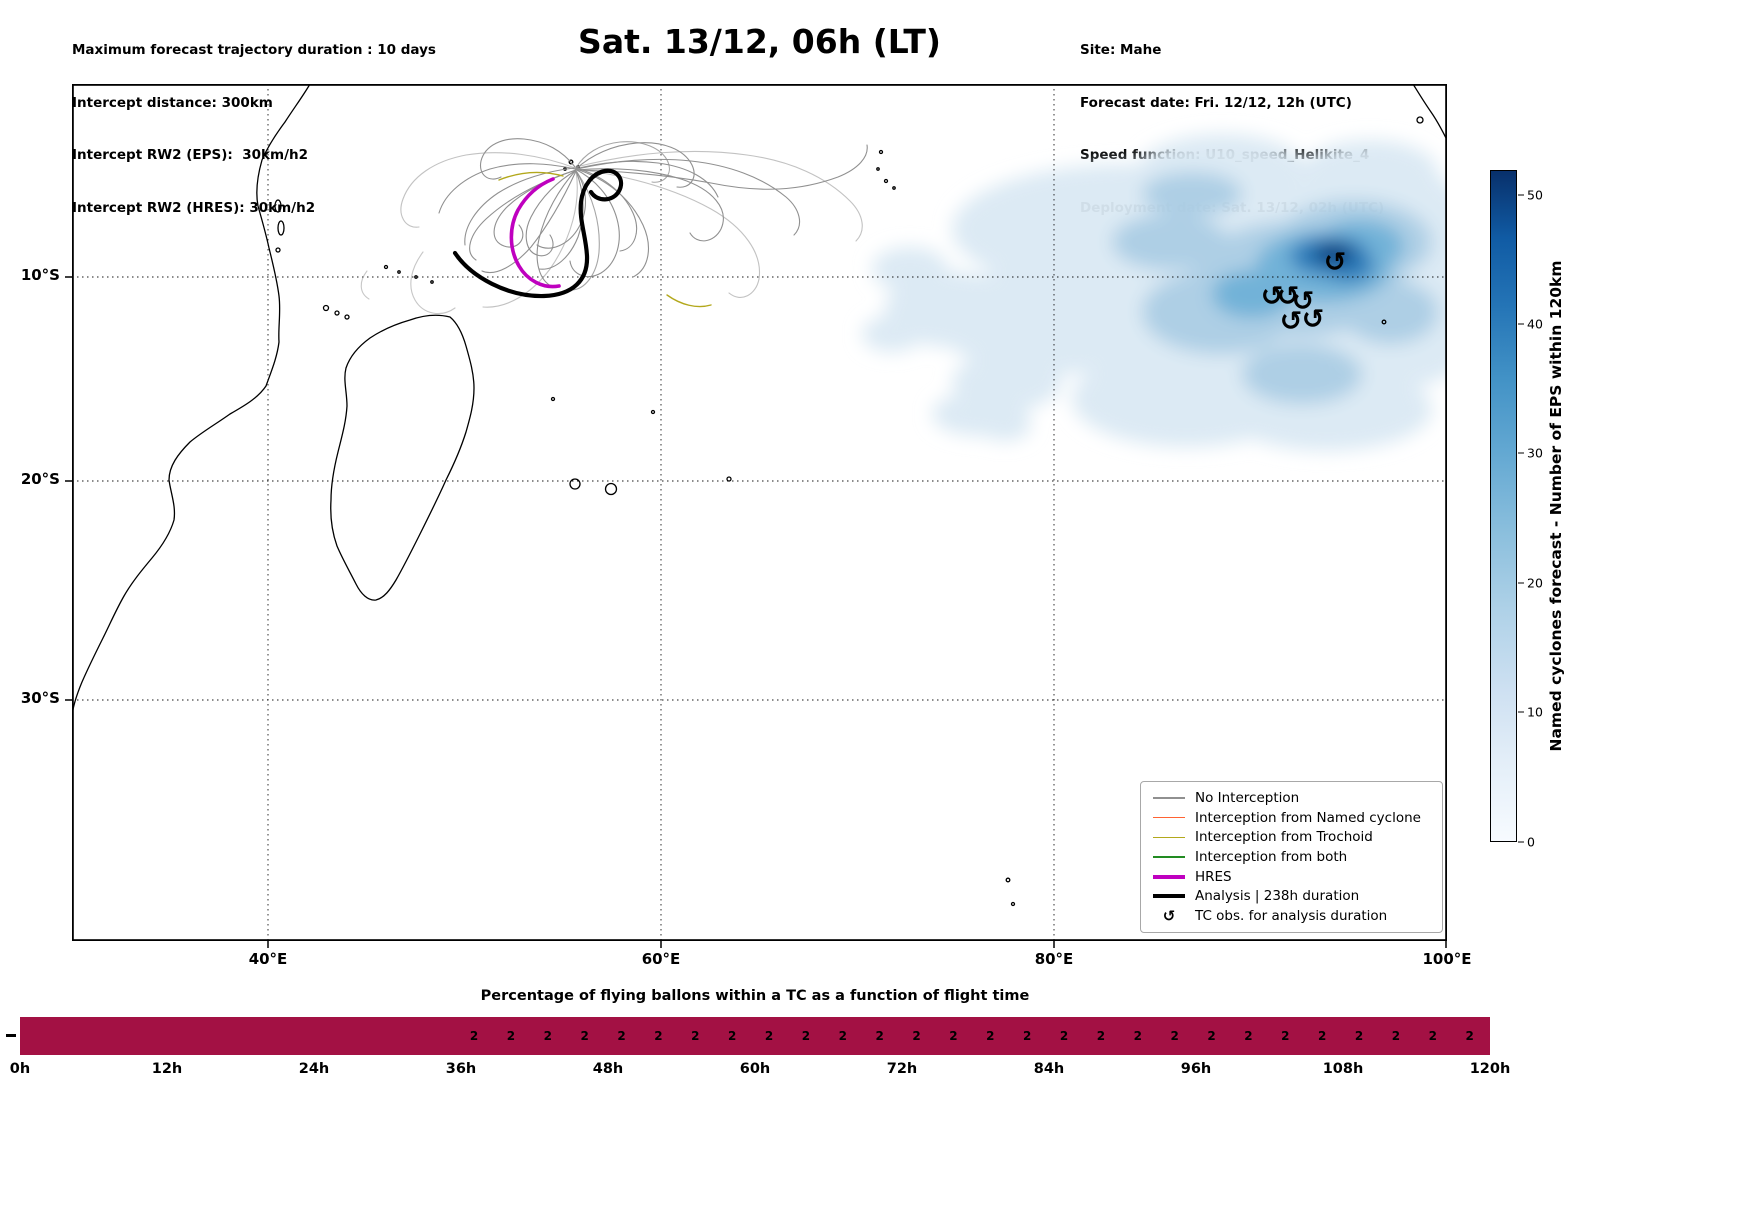  What do you see at coordinates (755, 1036) in the screenshot?
I see `tc-percentage-bar` at bounding box center [755, 1036].